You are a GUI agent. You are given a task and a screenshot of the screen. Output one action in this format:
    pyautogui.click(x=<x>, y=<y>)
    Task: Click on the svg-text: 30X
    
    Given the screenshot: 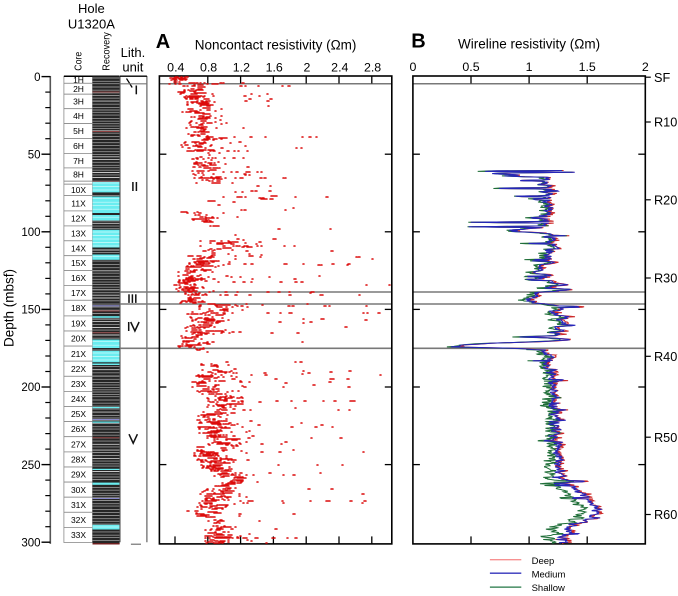 What is the action you would take?
    pyautogui.click(x=78, y=490)
    